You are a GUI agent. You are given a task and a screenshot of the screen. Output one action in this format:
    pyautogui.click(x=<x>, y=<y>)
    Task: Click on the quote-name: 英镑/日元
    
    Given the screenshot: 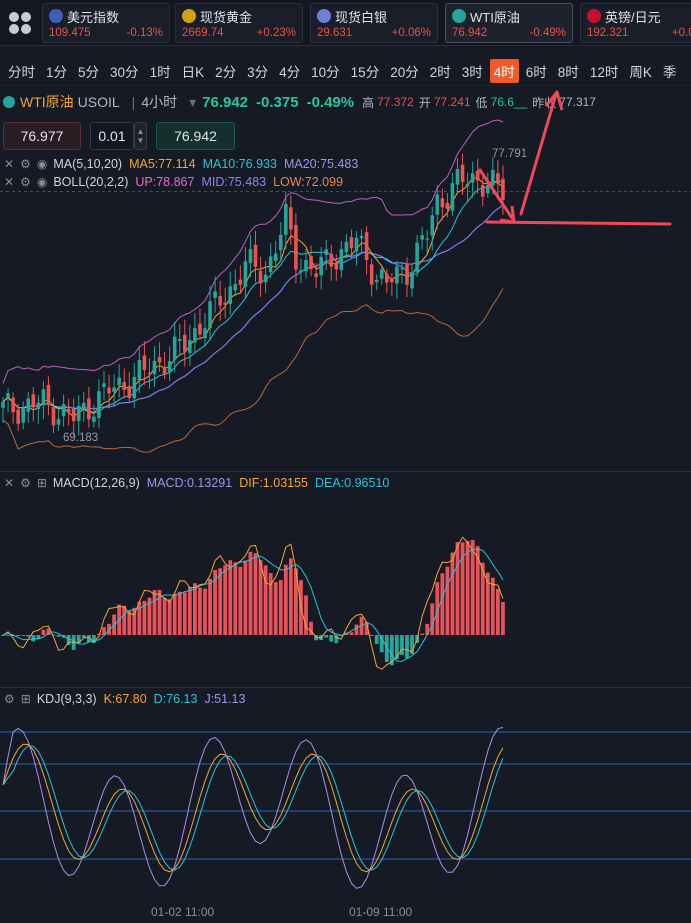 What is the action you would take?
    pyautogui.click(x=633, y=17)
    